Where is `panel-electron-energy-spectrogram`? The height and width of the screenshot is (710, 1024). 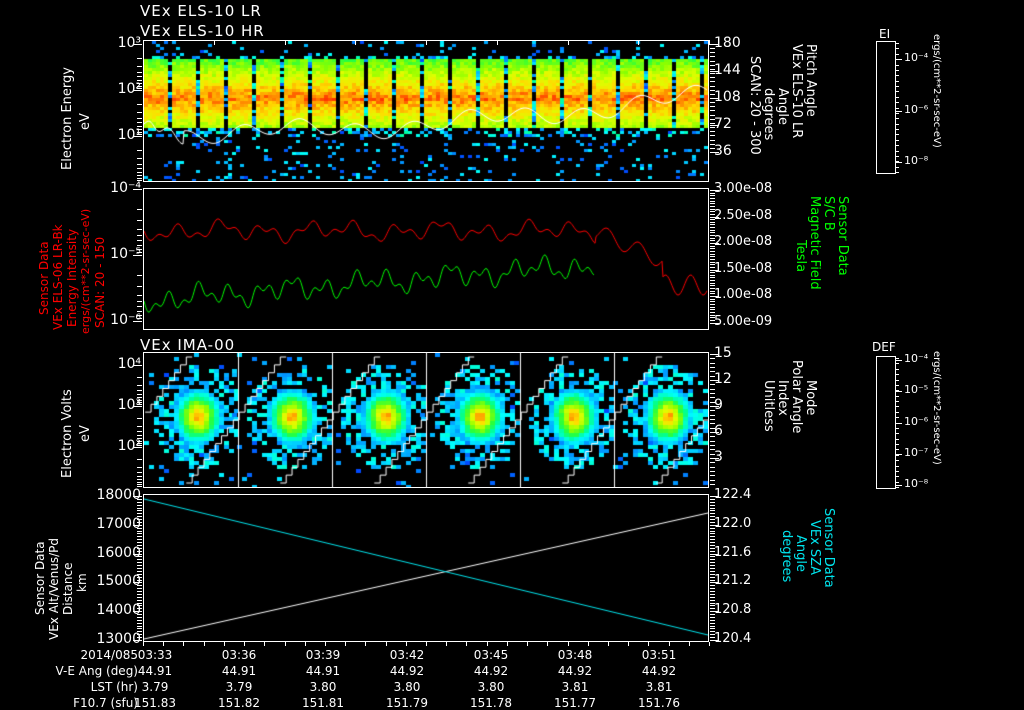
panel-electron-energy-spectrogram is located at coordinates (426, 111).